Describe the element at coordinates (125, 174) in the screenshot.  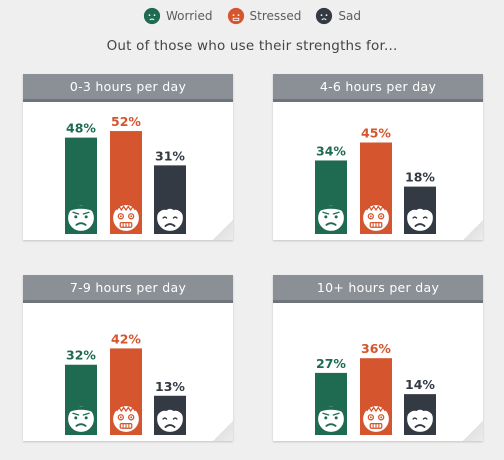
I see `bar-chart: 48% 52% 31%` at that location.